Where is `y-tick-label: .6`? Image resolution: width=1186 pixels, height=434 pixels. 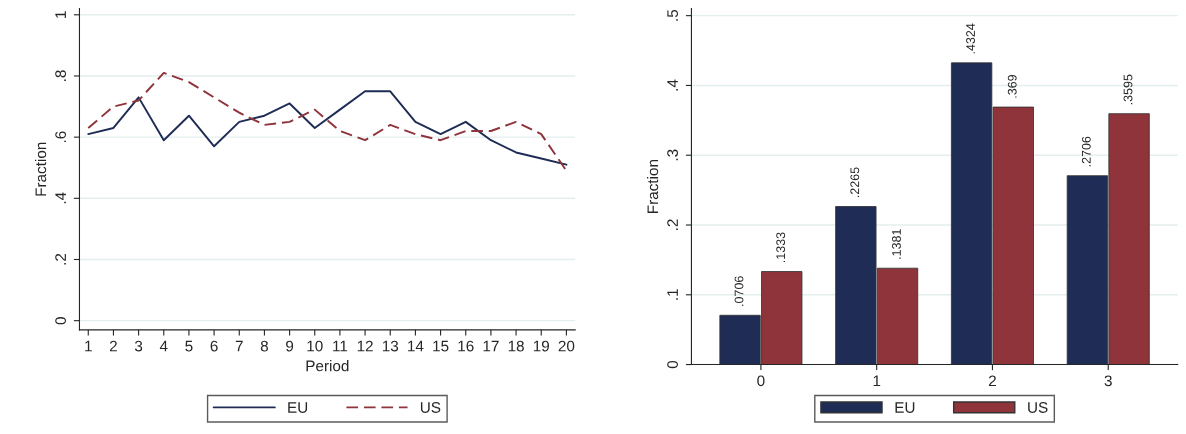
y-tick-label: .6 is located at coordinates (61, 137).